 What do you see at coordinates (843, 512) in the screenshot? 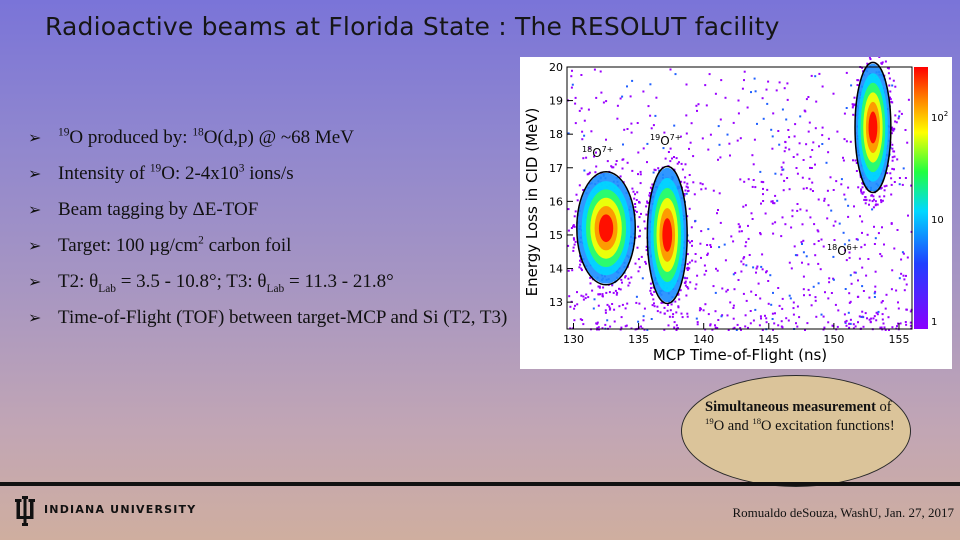
I see `footer-credit: Romualdo deSouza, WashU, Jan. 27, 2017` at bounding box center [843, 512].